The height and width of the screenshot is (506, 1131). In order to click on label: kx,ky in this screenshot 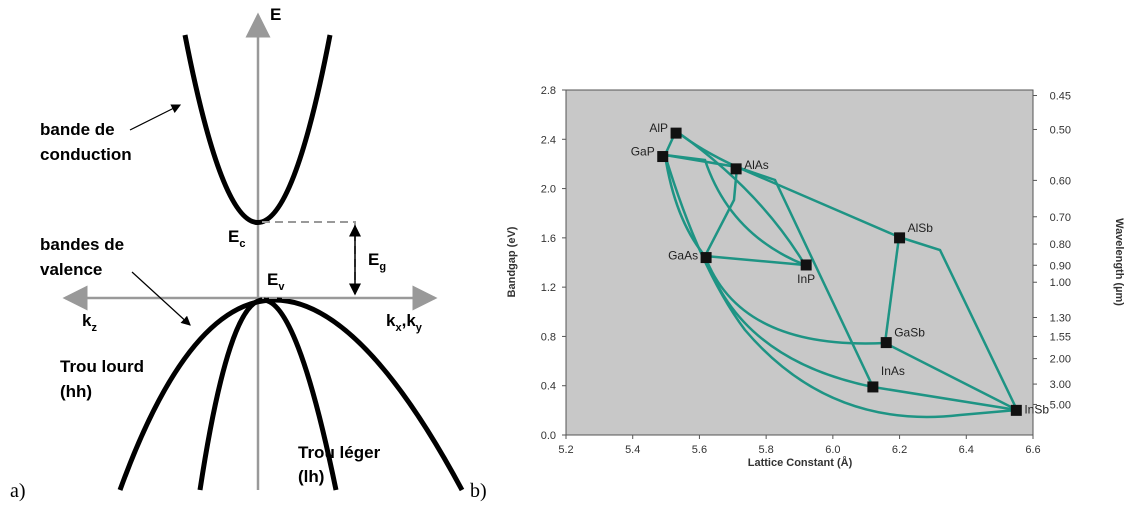, I will do `click(404, 322)`.